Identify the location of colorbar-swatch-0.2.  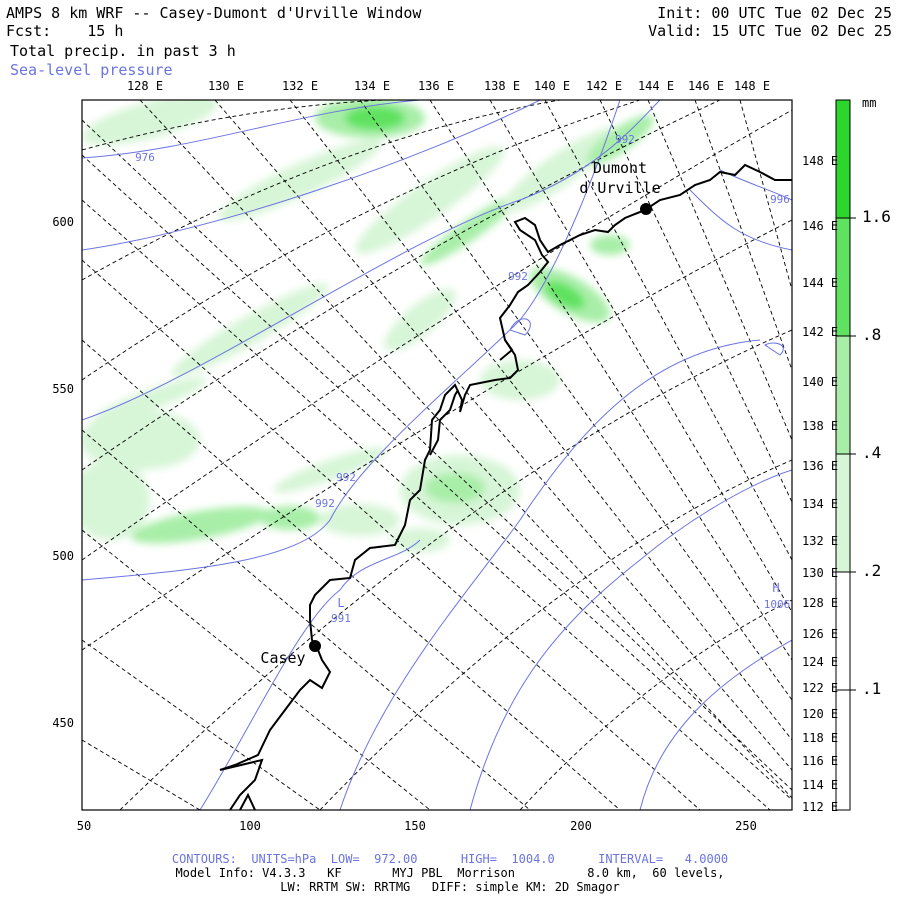
(843, 513).